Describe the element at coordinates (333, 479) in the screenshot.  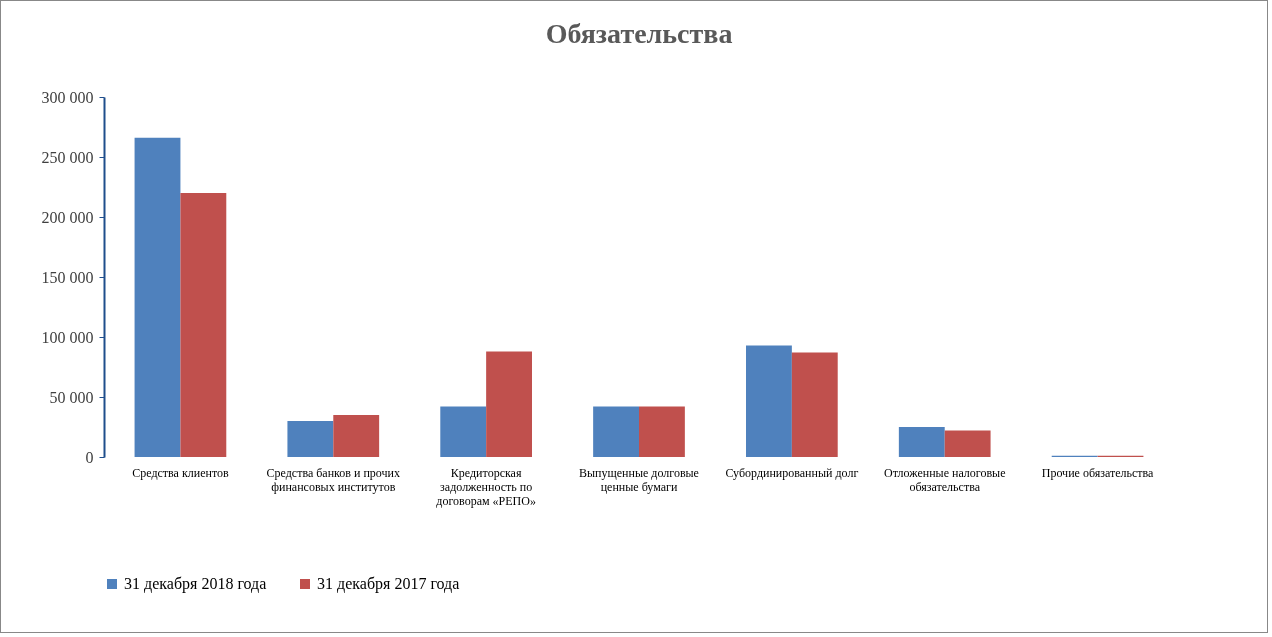
I see `x-tick-label: Средства банков и прочих финансовых институтов` at that location.